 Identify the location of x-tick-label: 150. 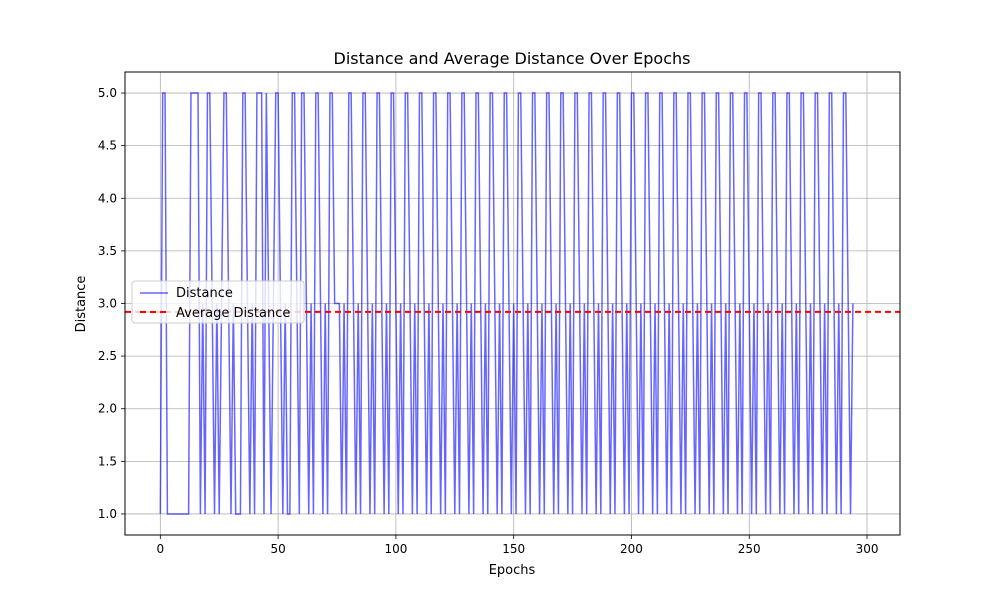
(513, 549).